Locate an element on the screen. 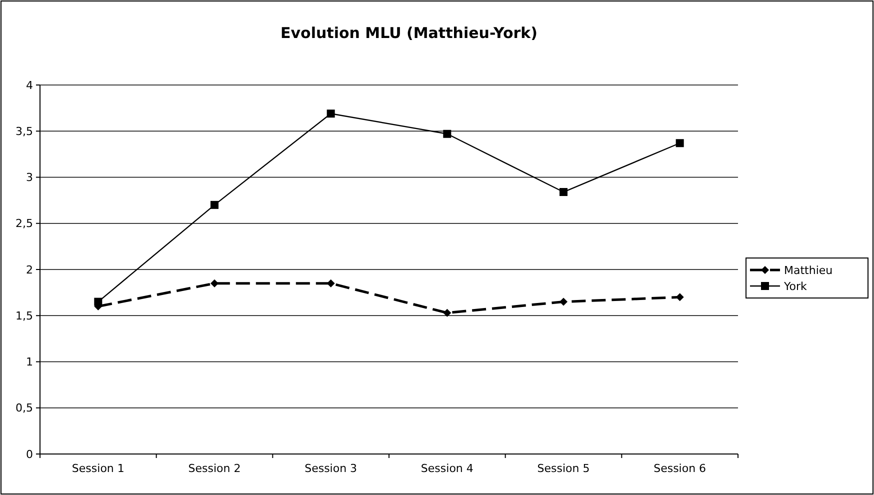 The height and width of the screenshot is (495, 874). x-tick-label: Session 2 is located at coordinates (214, 468).